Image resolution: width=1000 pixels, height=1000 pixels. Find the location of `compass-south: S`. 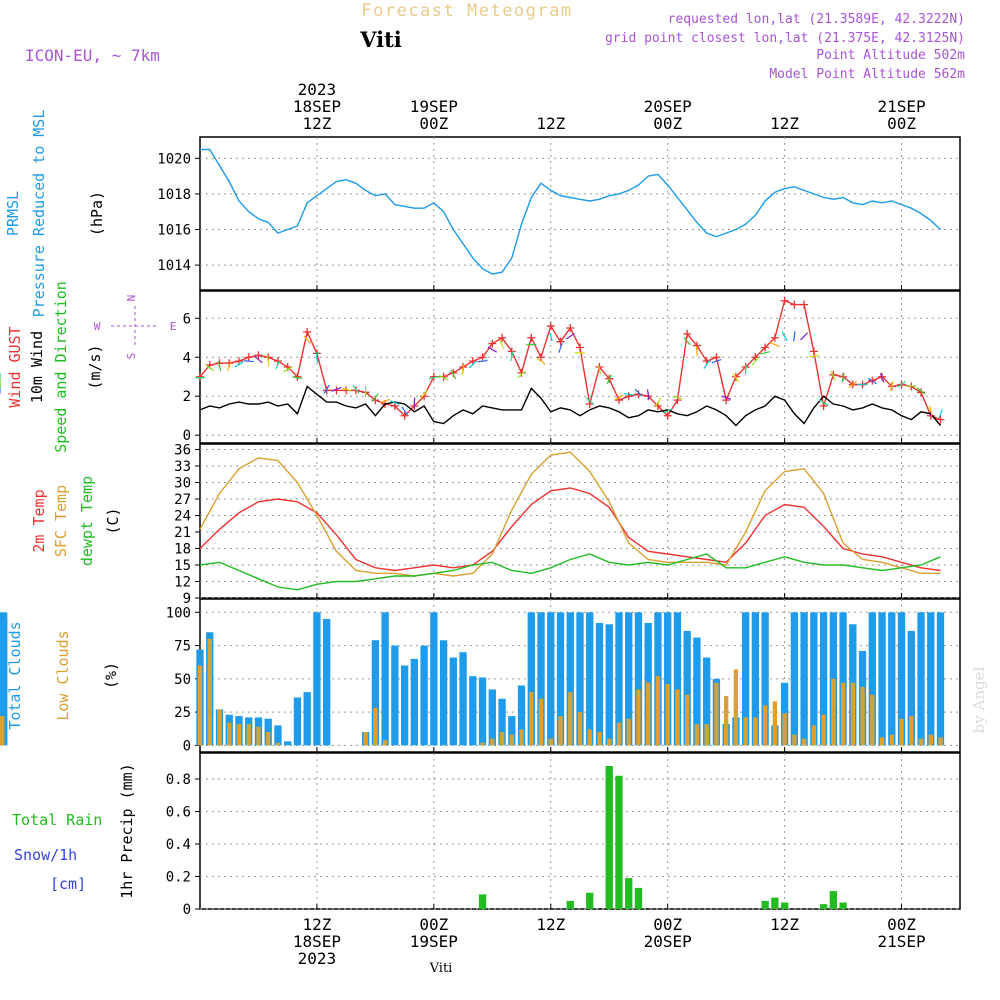

compass-south: S is located at coordinates (131, 356).